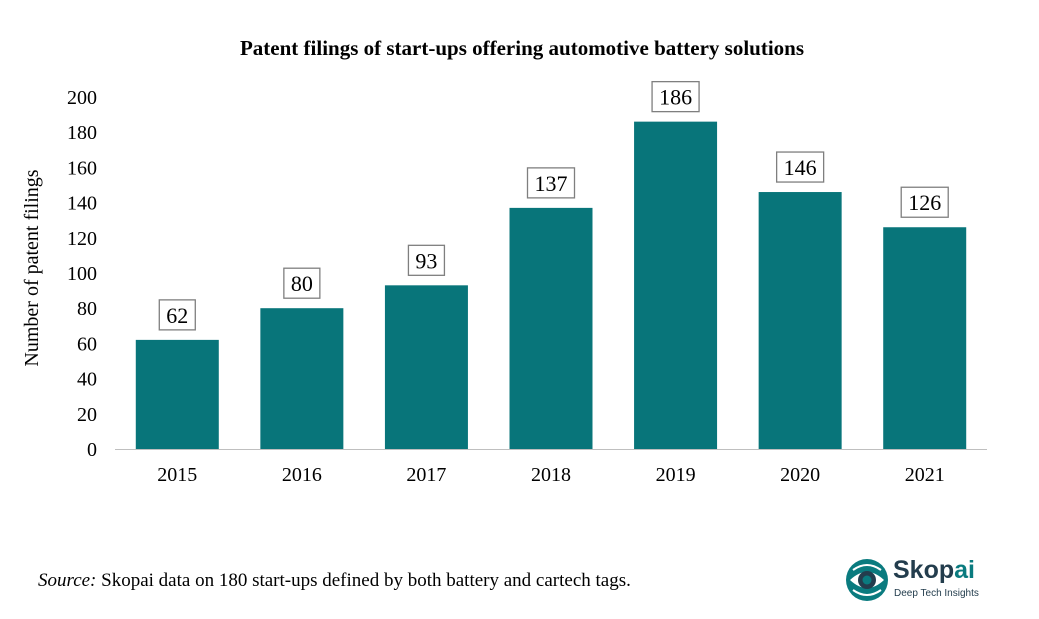  Describe the element at coordinates (87, 344) in the screenshot. I see `y-tick-label: 60` at that location.